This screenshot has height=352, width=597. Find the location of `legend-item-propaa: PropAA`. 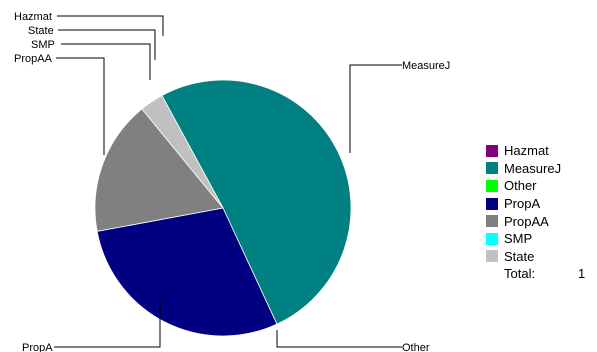

legend-item-propaa: PropAA is located at coordinates (535, 221).